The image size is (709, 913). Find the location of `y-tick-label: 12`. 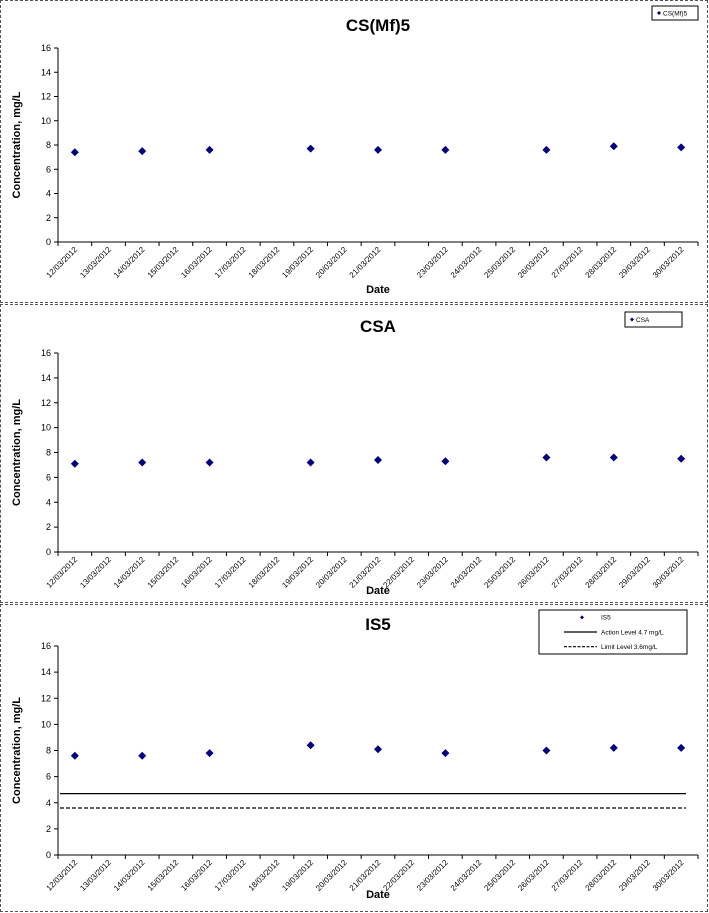

y-tick-label: 12 is located at coordinates (46, 97).